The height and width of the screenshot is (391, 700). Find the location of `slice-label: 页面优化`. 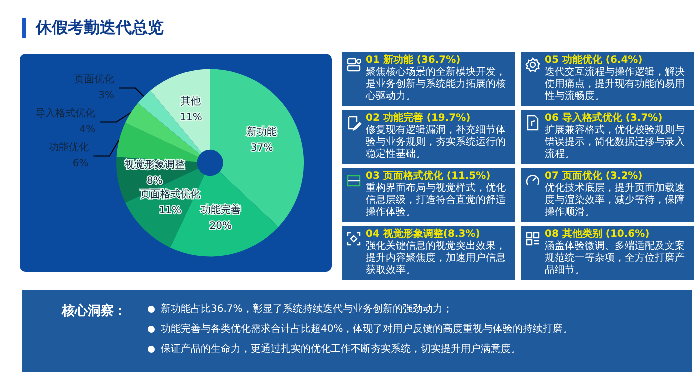

slice-label: 页面优化 is located at coordinates (94, 80).